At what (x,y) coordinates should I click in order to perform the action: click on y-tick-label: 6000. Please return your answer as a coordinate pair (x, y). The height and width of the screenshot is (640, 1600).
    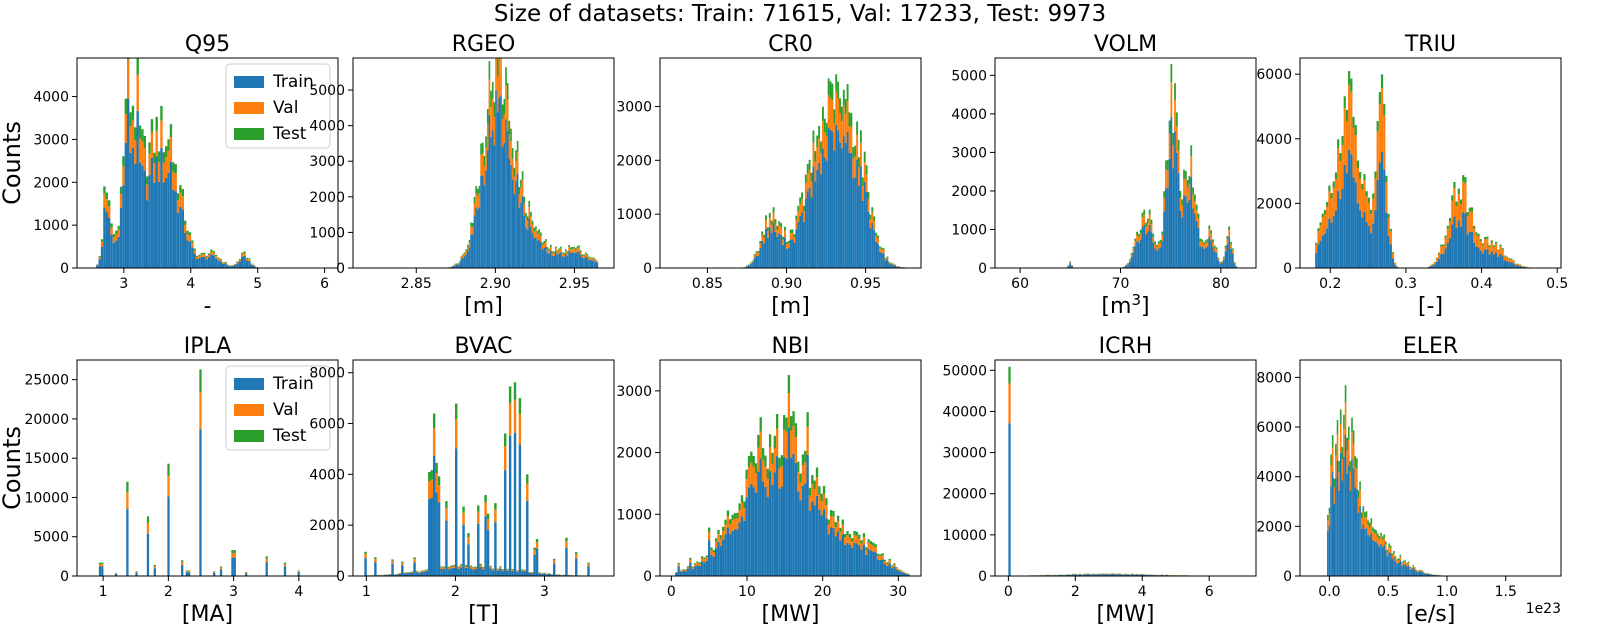
    Looking at the image, I should click on (327, 425).